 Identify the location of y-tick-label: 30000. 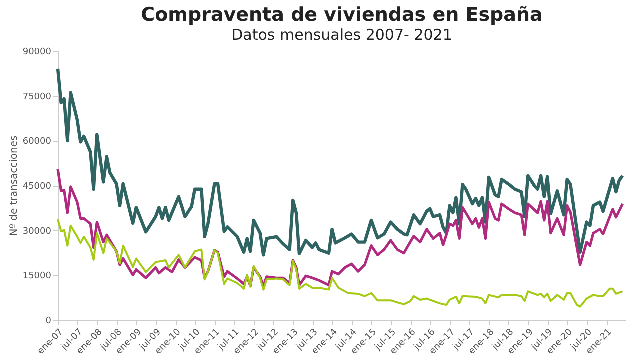
(37, 231).